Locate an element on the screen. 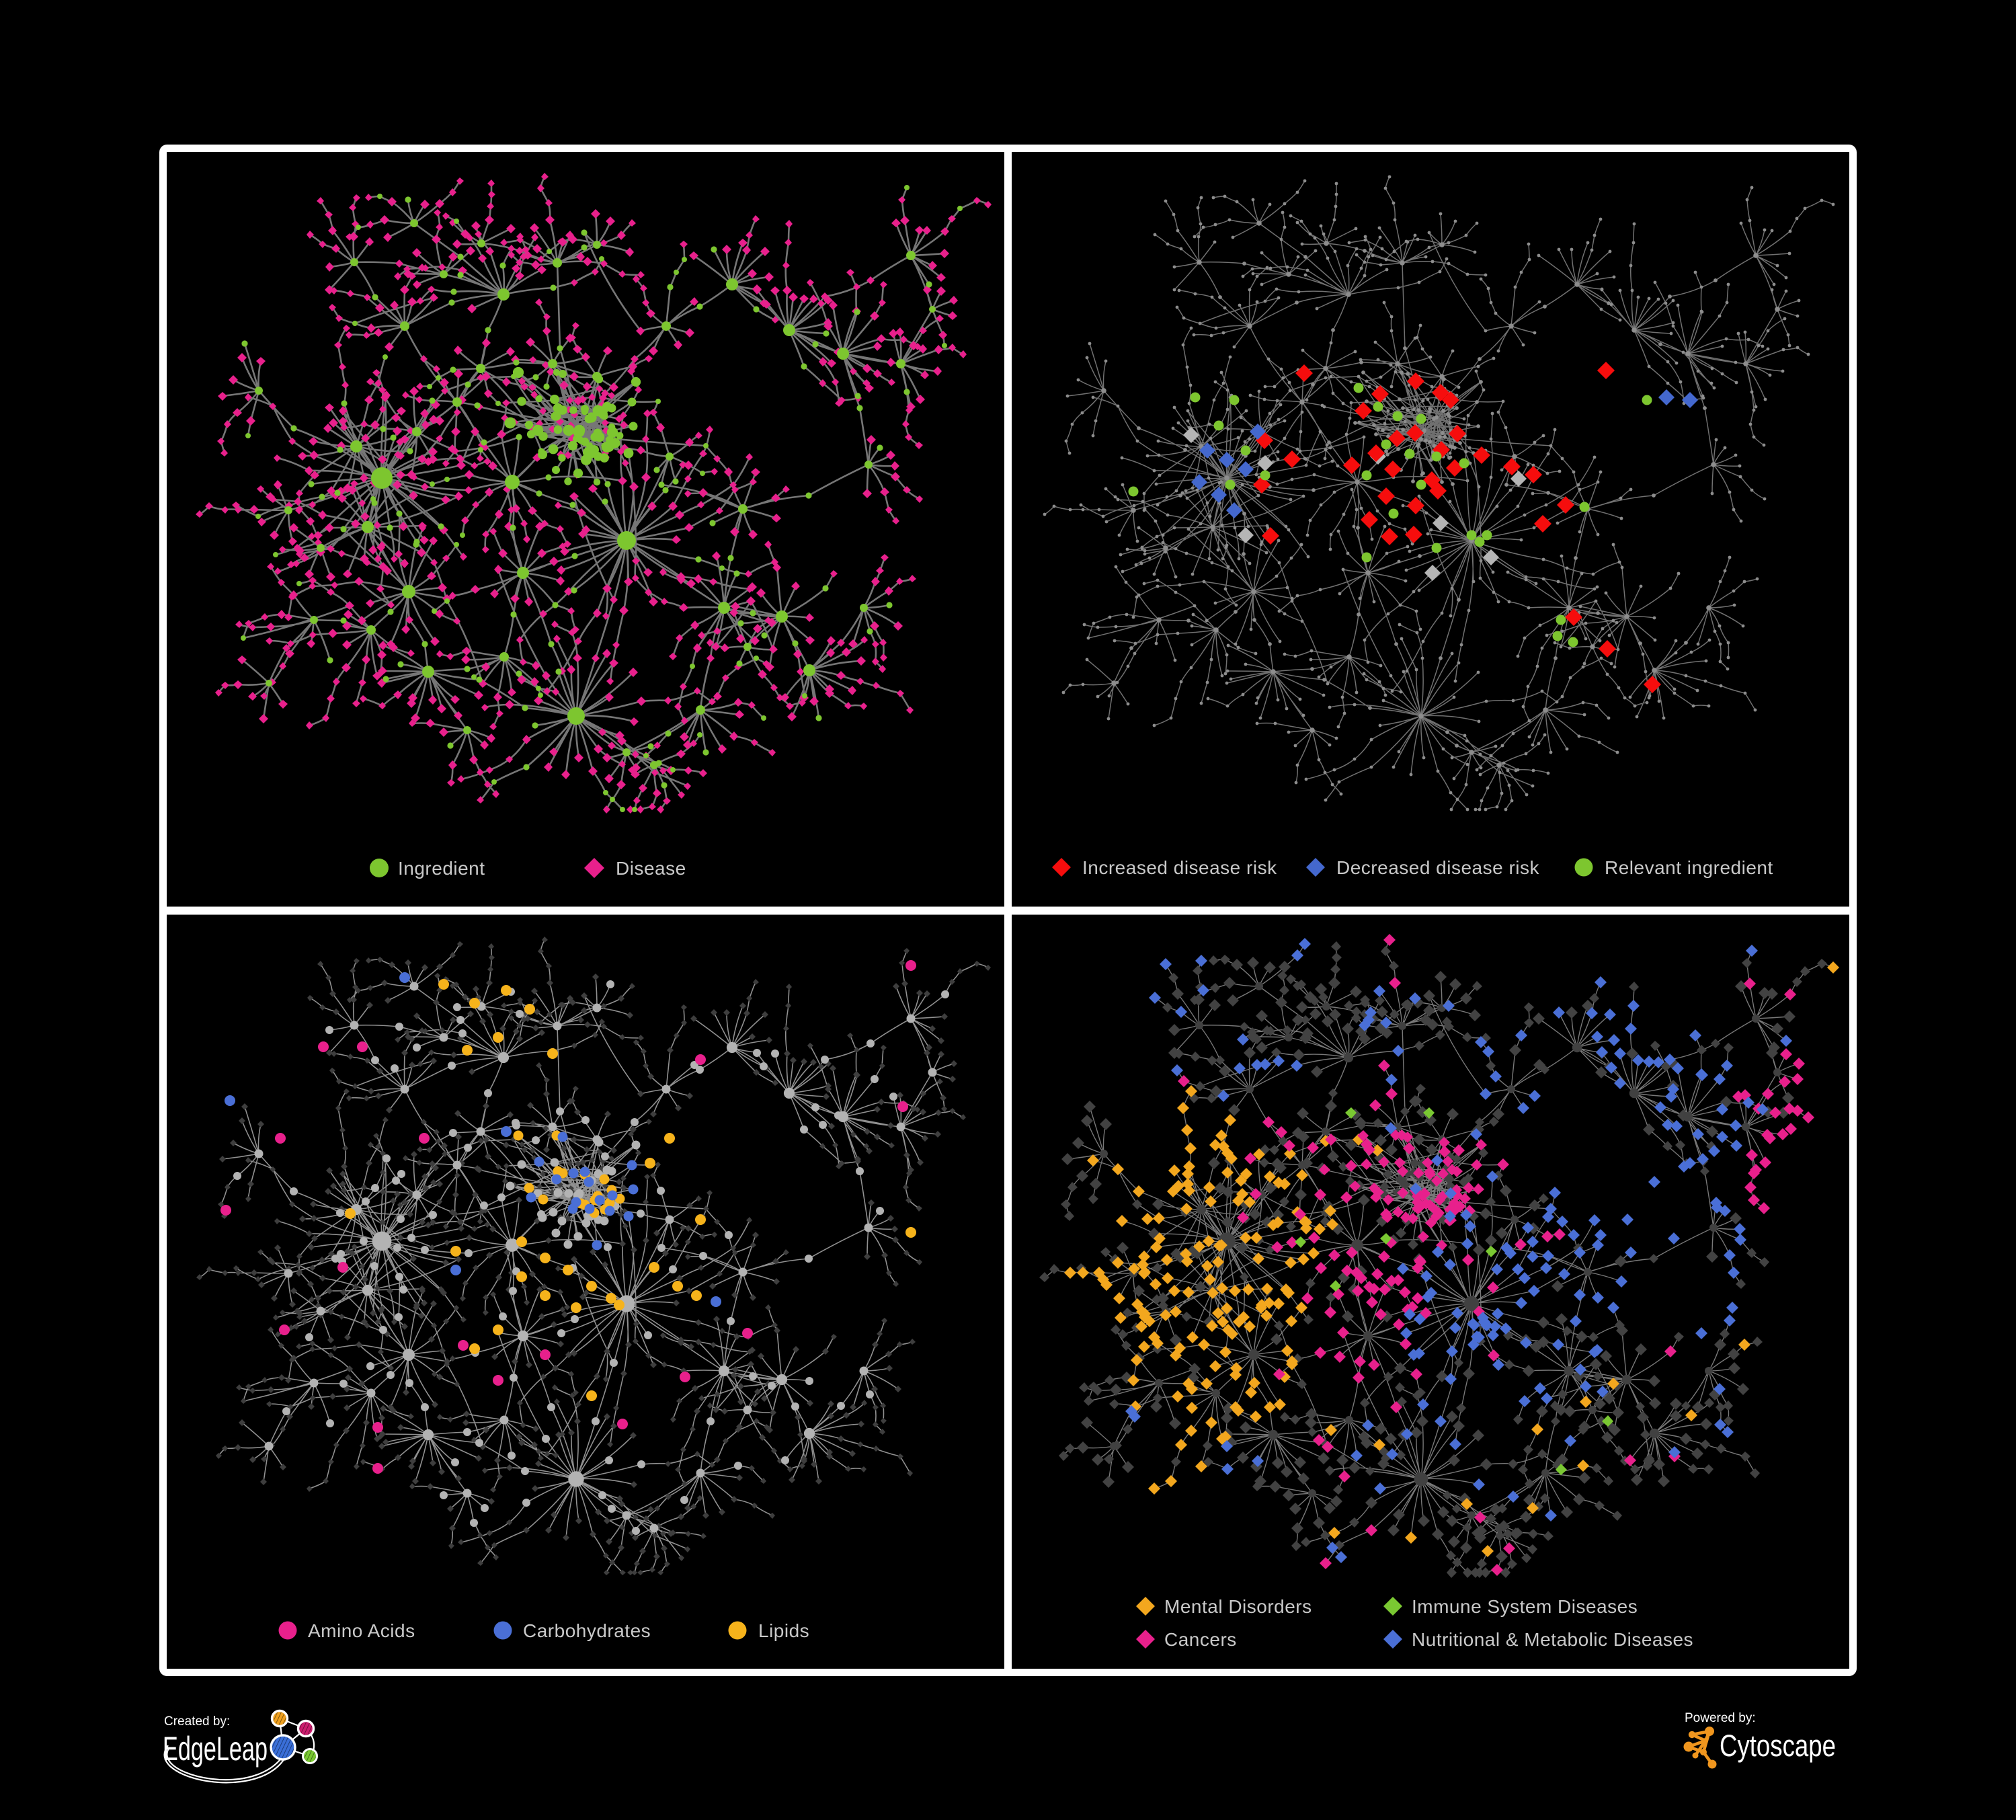 The height and width of the screenshot is (1820, 2016). svg-text: Cytoscape is located at coordinates (1778, 1746).